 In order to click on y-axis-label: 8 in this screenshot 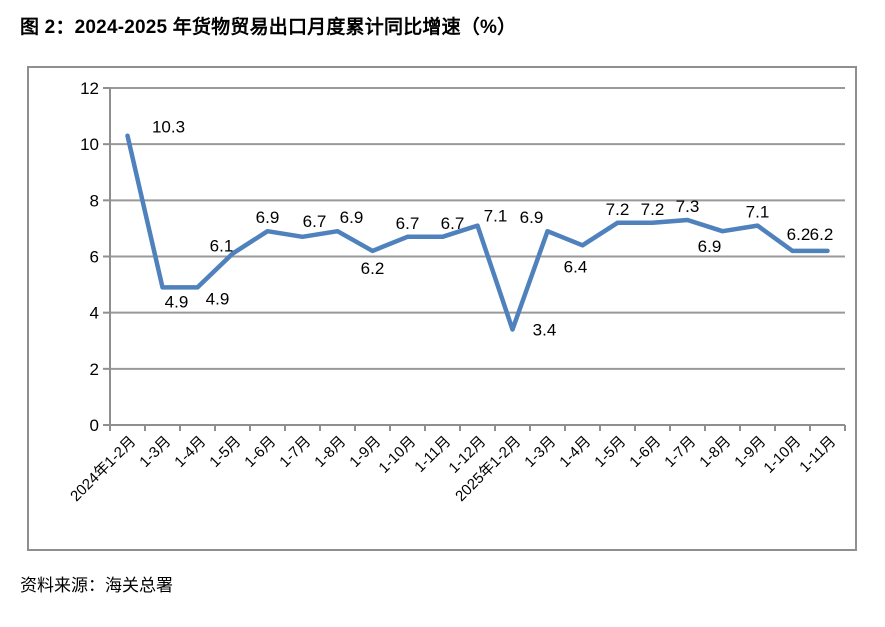, I will do `click(94, 200)`.